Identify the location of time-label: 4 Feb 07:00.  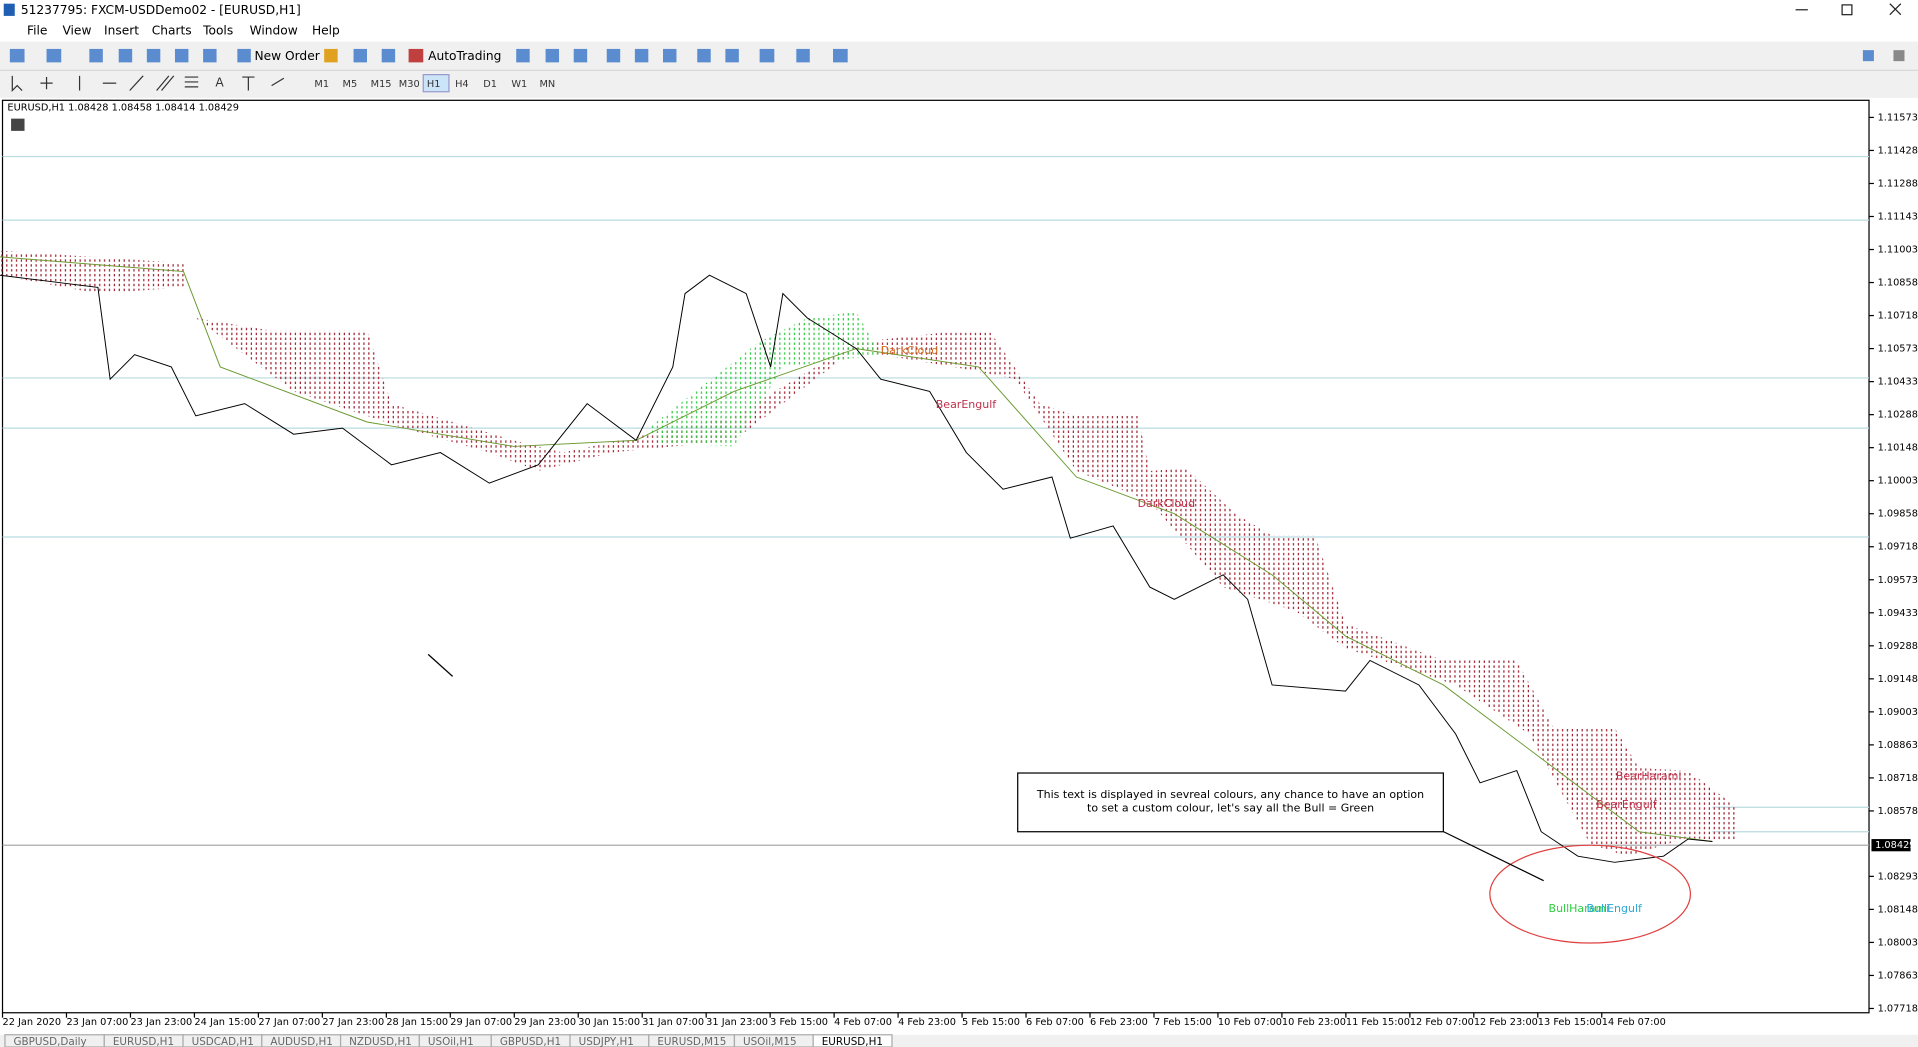
(863, 1022).